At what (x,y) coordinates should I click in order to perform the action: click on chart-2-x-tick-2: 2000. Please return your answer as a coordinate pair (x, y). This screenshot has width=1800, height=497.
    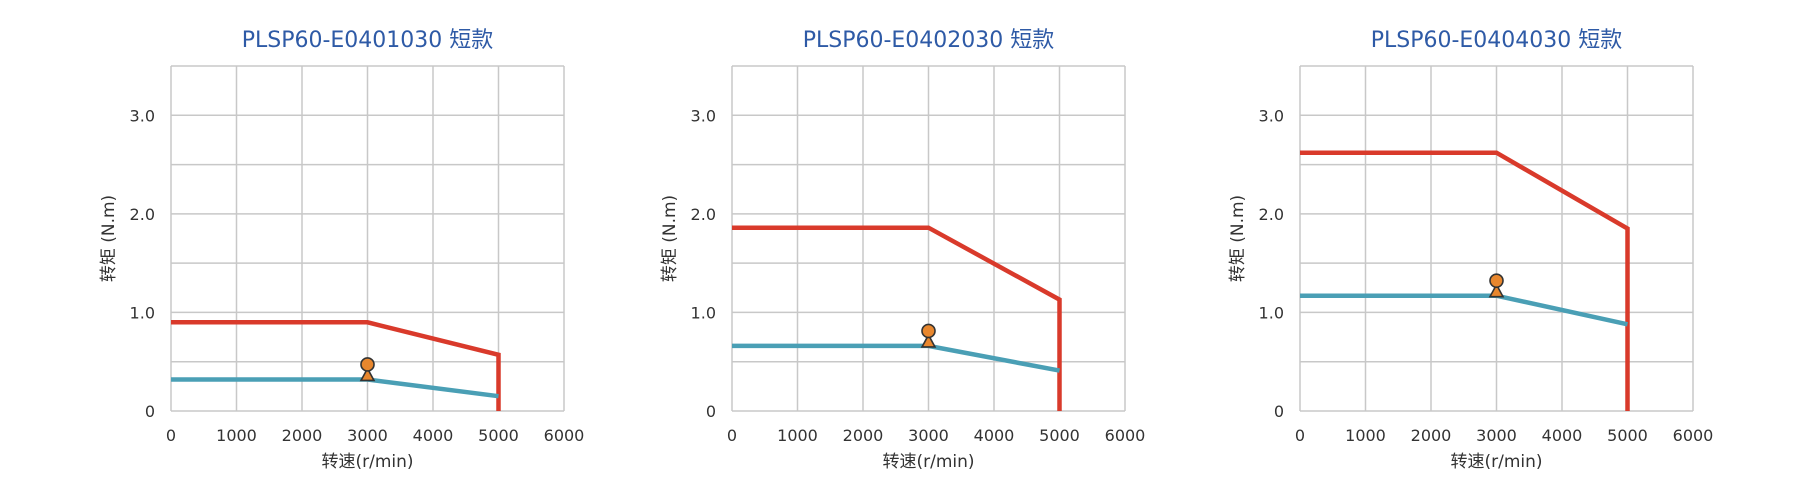
    Looking at the image, I should click on (863, 435).